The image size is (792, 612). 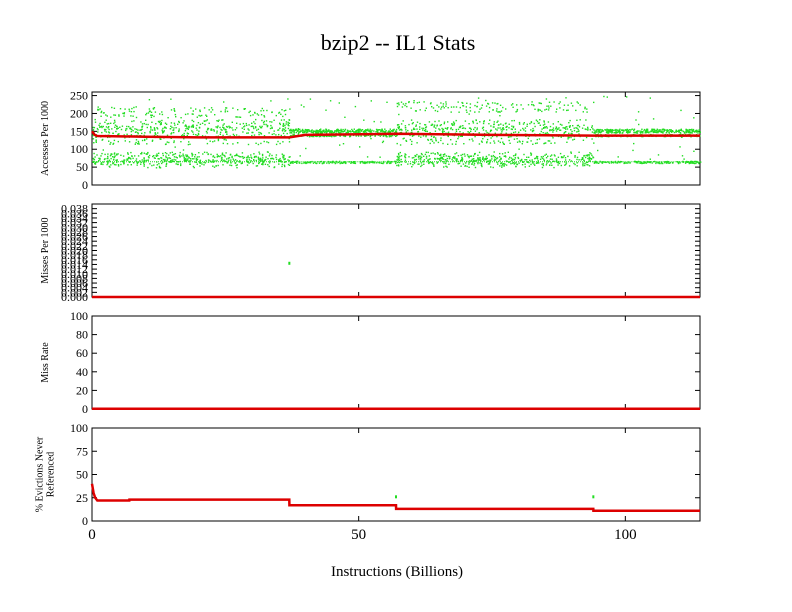 What do you see at coordinates (395, 498) in the screenshot?
I see `average-line` at bounding box center [395, 498].